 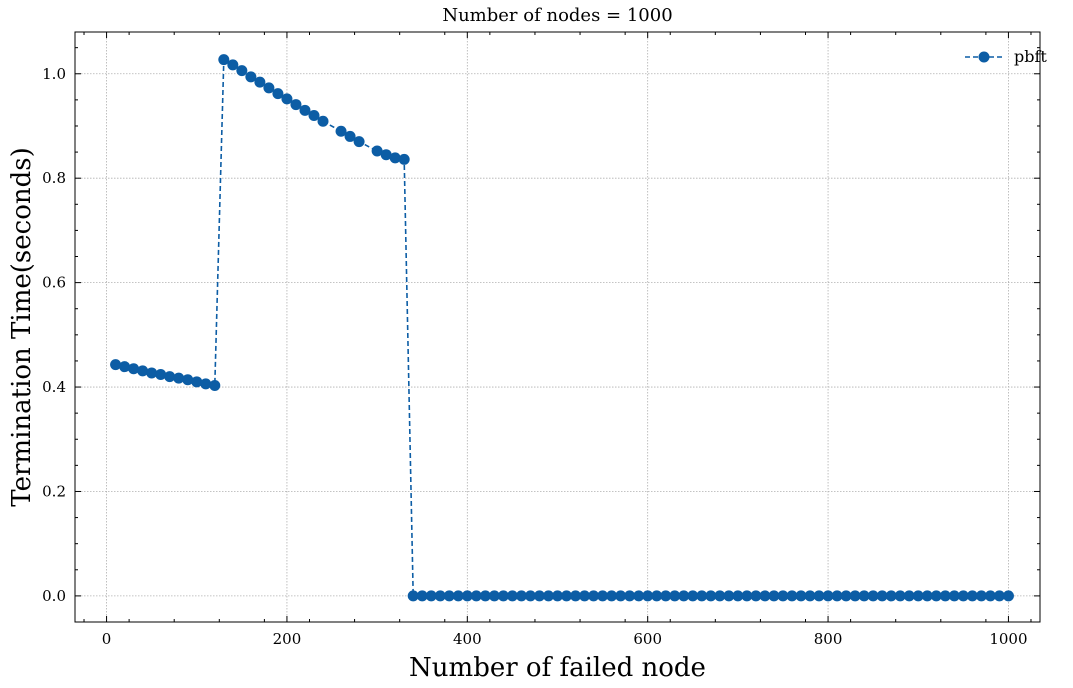 What do you see at coordinates (828, 639) in the screenshot?
I see `x-tick-label: 800` at bounding box center [828, 639].